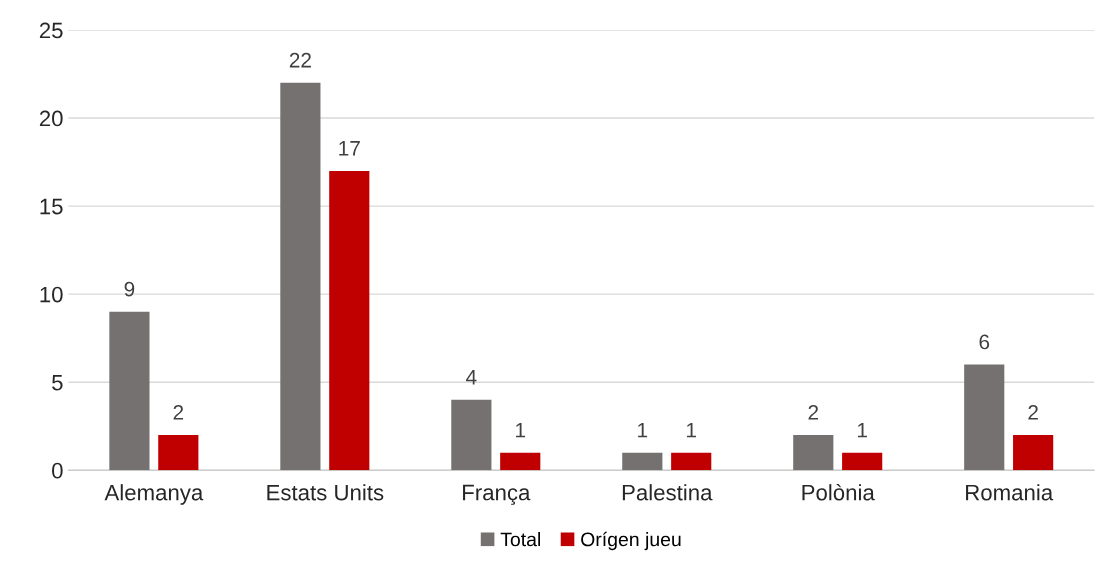 This screenshot has width=1103, height=577. Describe the element at coordinates (51, 118) in the screenshot. I see `y-tick-label: 20` at that location.